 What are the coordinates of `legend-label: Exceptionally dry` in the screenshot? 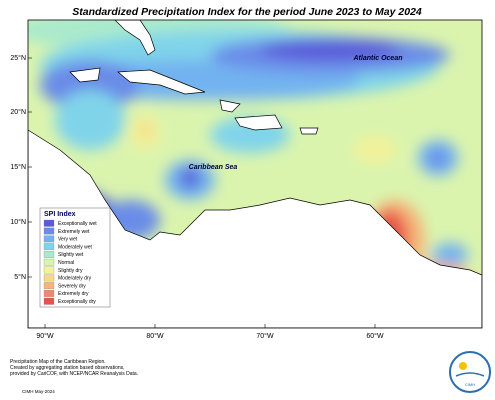 It's located at (77, 302).